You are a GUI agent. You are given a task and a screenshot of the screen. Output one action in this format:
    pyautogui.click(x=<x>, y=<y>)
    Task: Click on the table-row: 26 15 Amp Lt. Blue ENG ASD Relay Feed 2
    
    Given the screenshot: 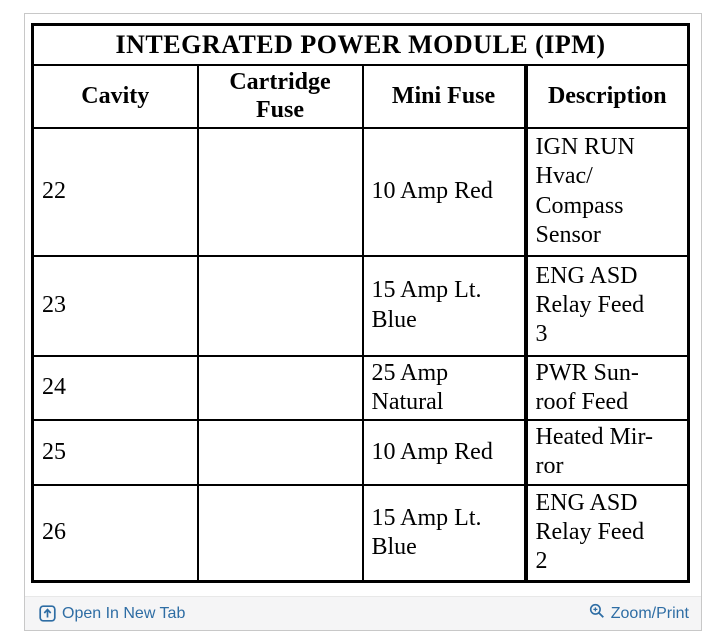 What is the action you would take?
    pyautogui.click(x=360, y=533)
    